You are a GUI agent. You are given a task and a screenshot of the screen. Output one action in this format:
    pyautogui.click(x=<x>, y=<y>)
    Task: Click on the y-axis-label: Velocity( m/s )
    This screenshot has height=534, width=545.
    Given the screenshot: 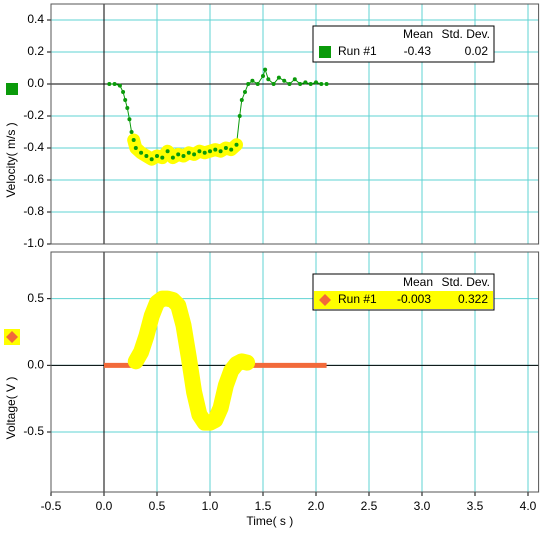 What is the action you would take?
    pyautogui.click(x=11, y=159)
    